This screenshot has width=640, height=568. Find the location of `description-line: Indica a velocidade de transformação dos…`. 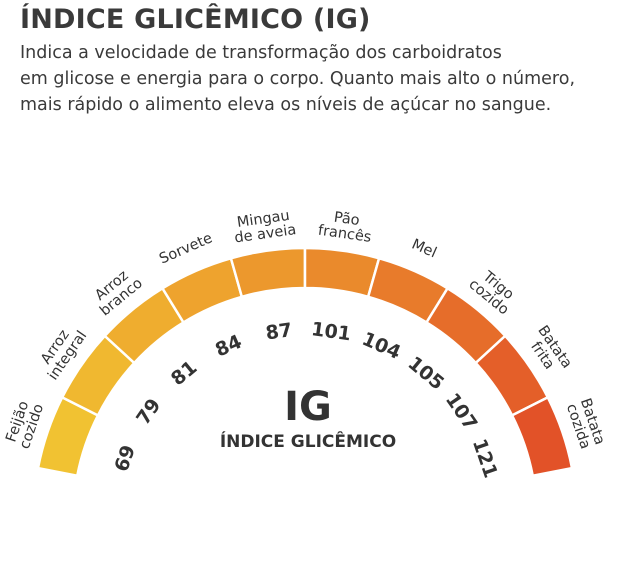

description-line: Indica a velocidade de transformação dos… is located at coordinates (261, 53).